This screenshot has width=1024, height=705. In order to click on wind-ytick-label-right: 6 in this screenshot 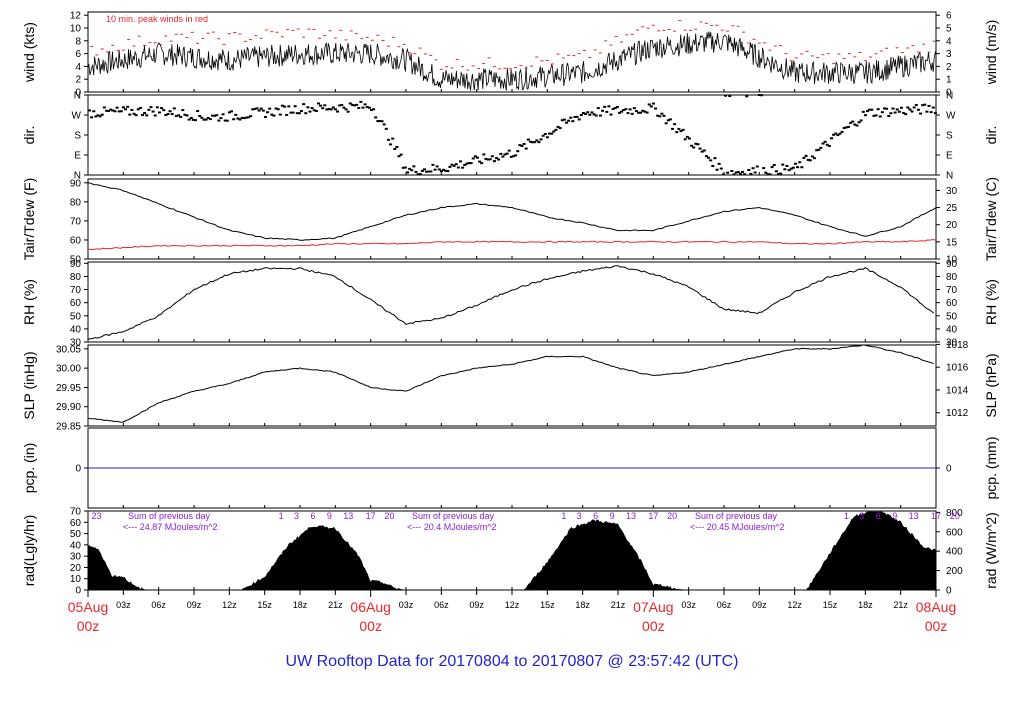, I will do `click(949, 16)`.